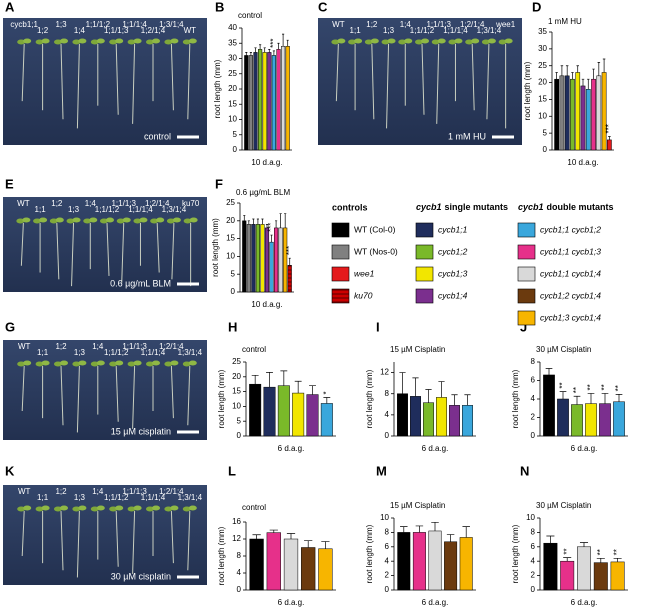  What do you see at coordinates (217, 88) in the screenshot?
I see `y-axis-label: root length (mm)` at bounding box center [217, 88].